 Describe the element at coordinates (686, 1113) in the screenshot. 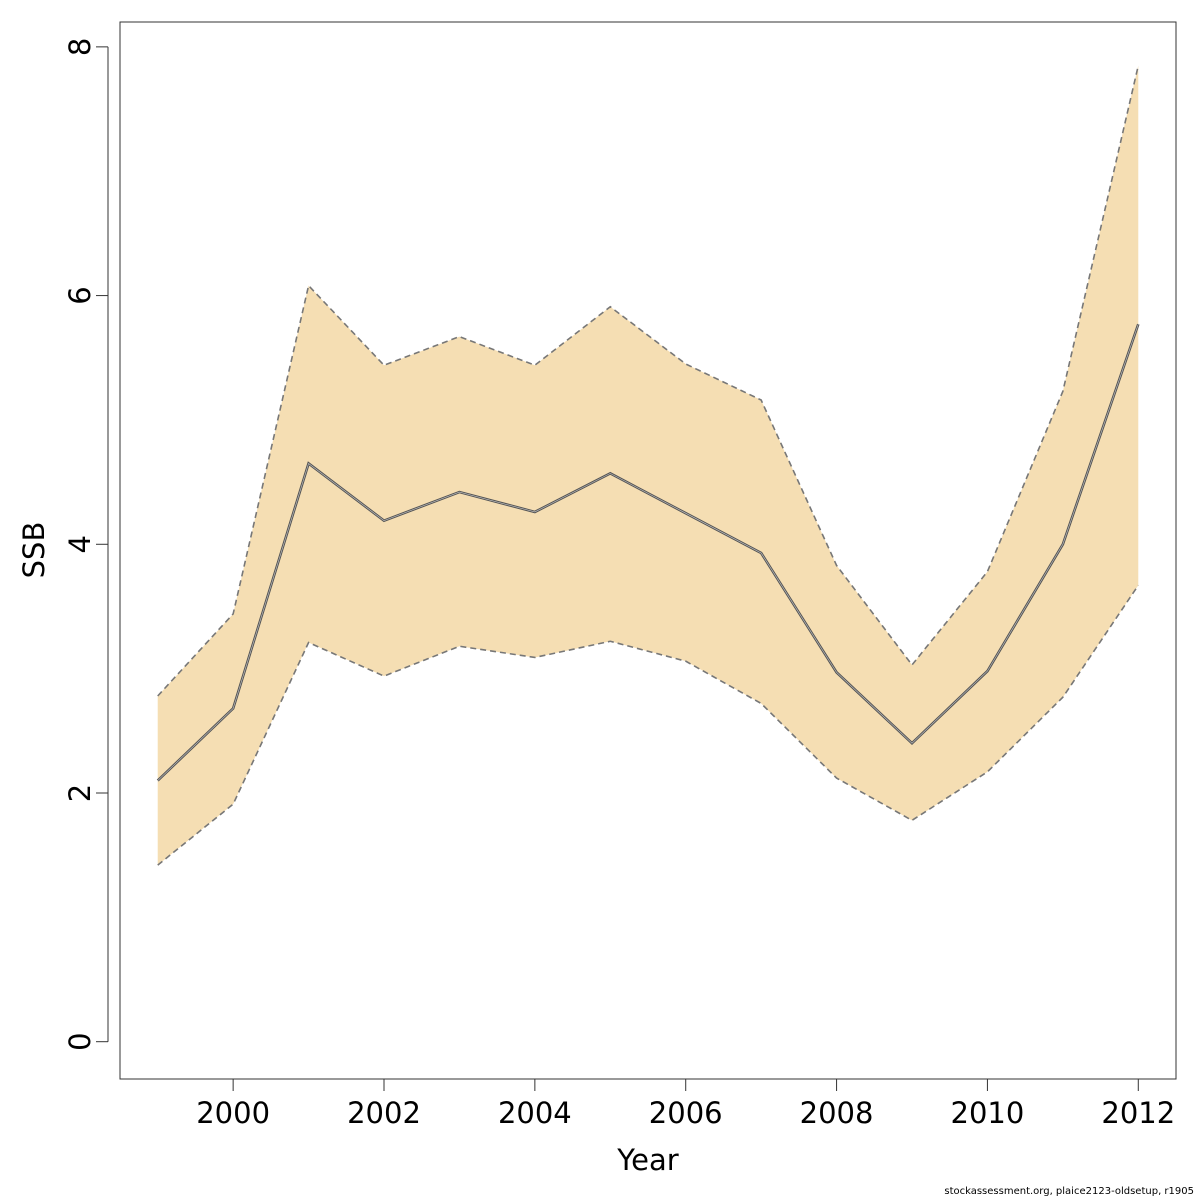

I see `x-tick-label: 2006` at that location.